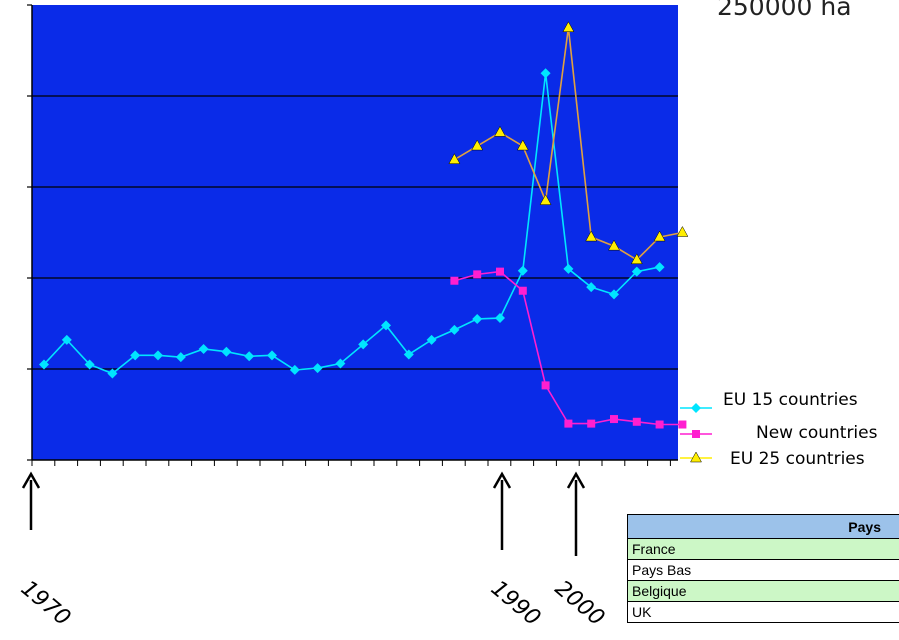 The width and height of the screenshot is (899, 640). I want to click on table-row: Pays Bas, so click(763, 570).